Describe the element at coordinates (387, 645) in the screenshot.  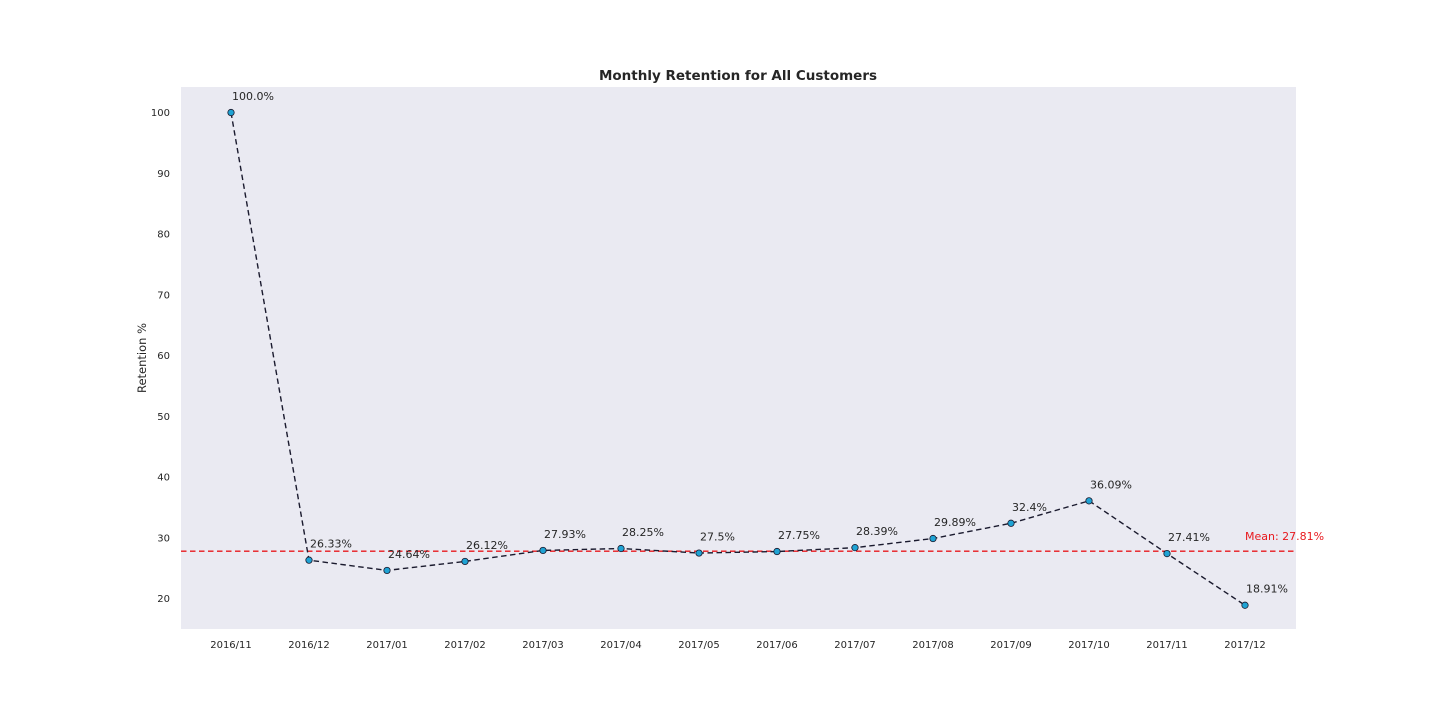
I see `x-tick-label: 2017/01` at that location.